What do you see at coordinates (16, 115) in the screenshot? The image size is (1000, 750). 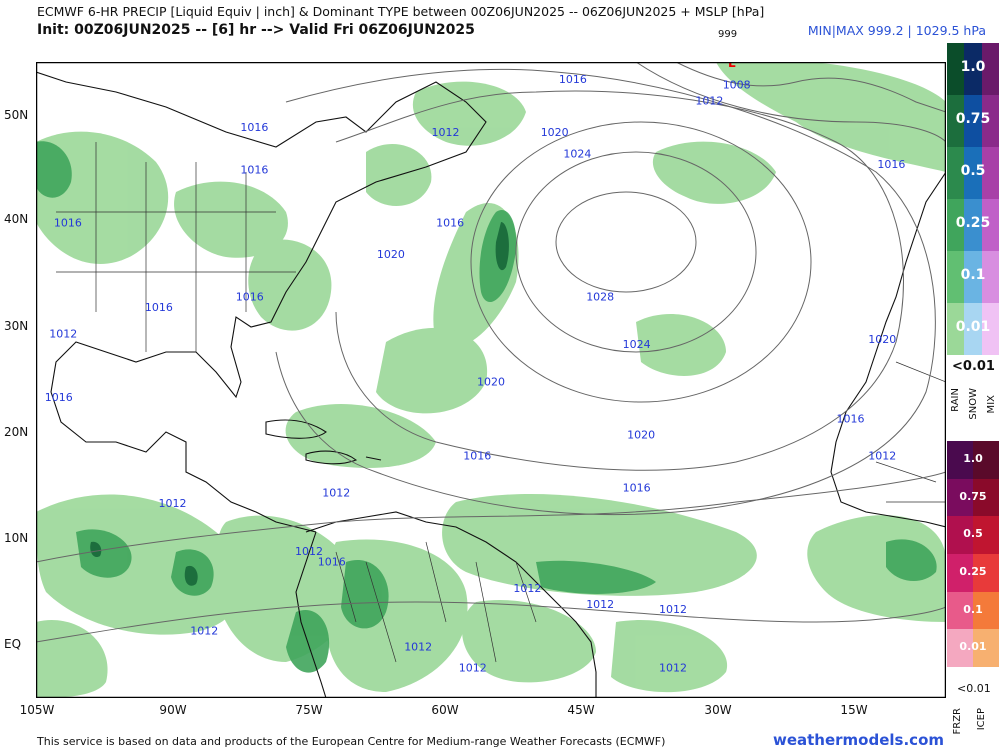 I see `lat-label-50n: 50N` at bounding box center [16, 115].